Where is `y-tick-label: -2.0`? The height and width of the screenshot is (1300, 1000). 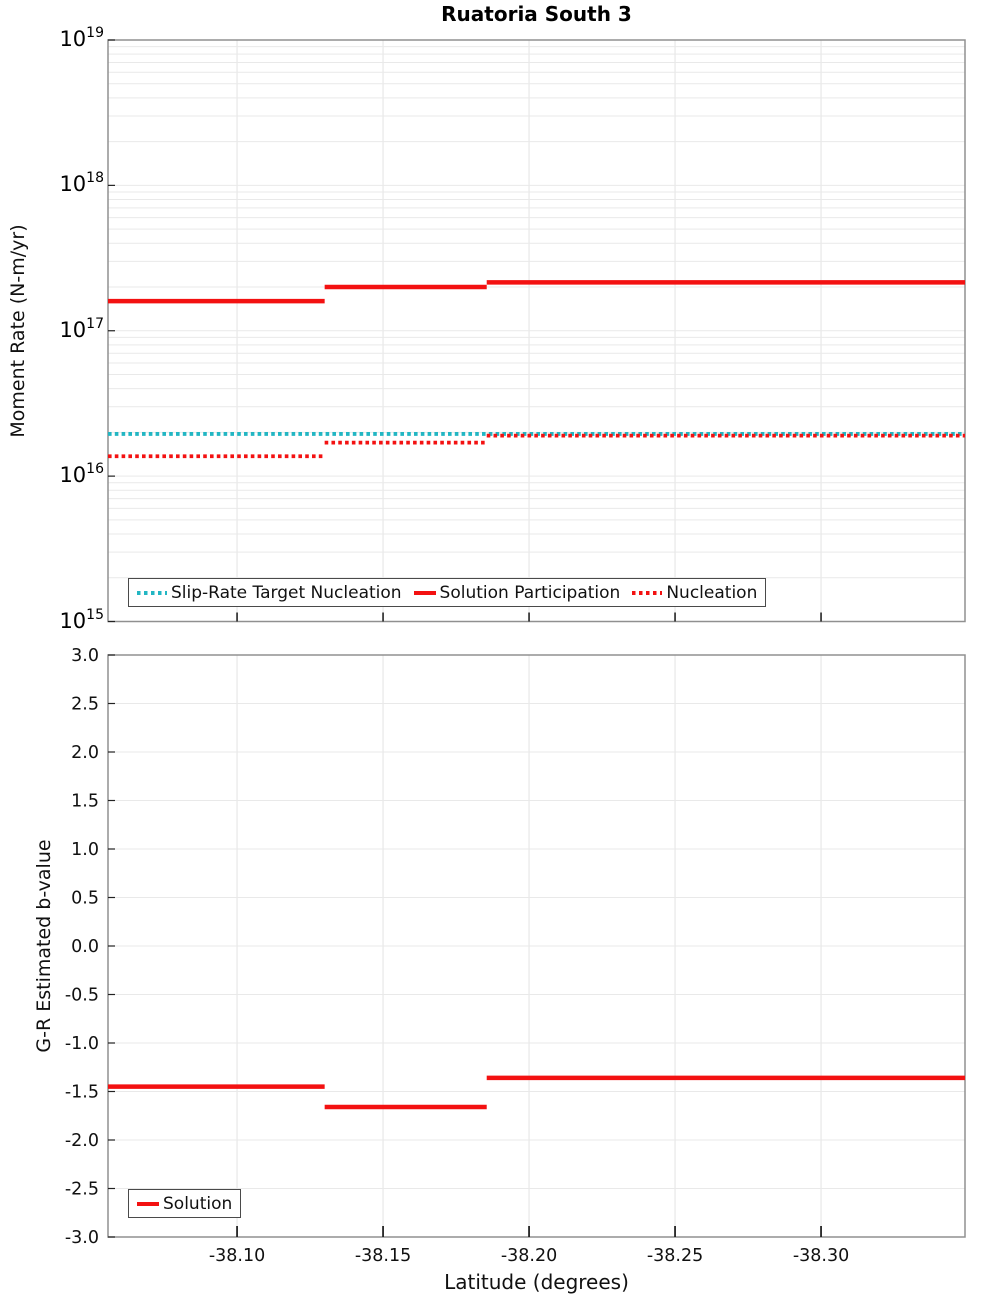 y-tick-label: -2.0 is located at coordinates (82, 1141).